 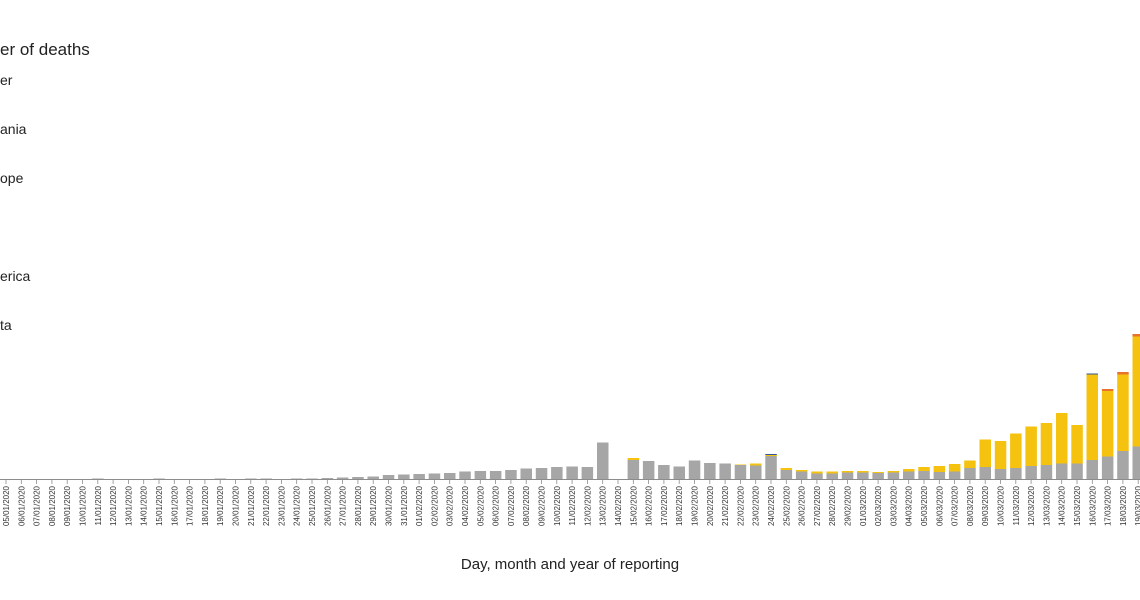 What do you see at coordinates (878, 505) in the screenshot?
I see `x-tick-label: 02/03/2020` at bounding box center [878, 505].